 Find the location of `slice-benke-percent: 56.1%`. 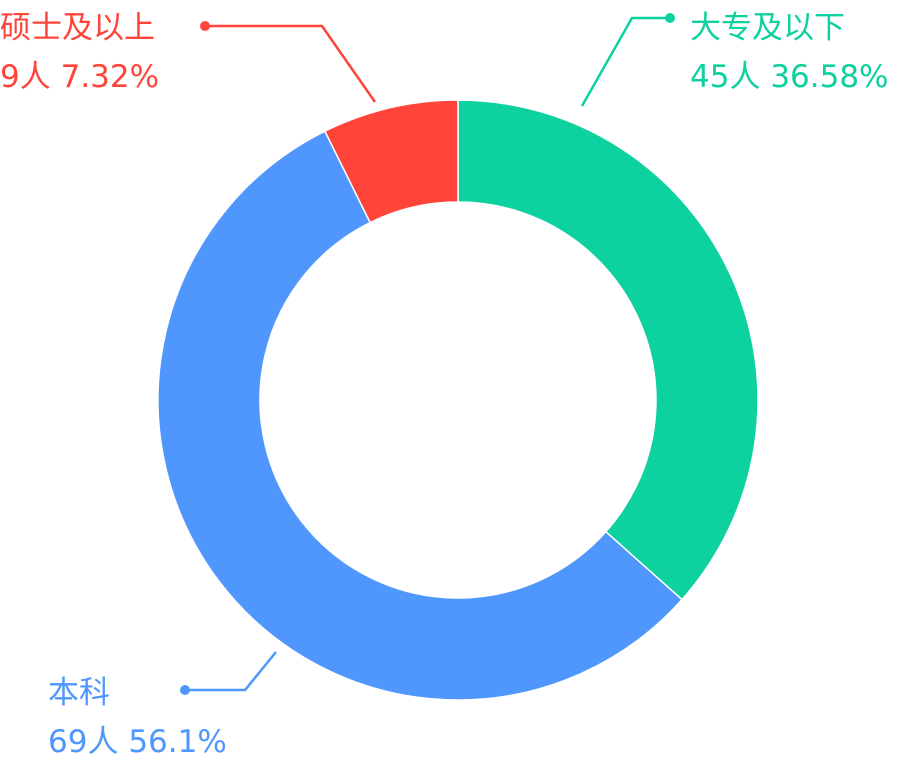

slice-benke-percent: 56.1% is located at coordinates (177, 742).